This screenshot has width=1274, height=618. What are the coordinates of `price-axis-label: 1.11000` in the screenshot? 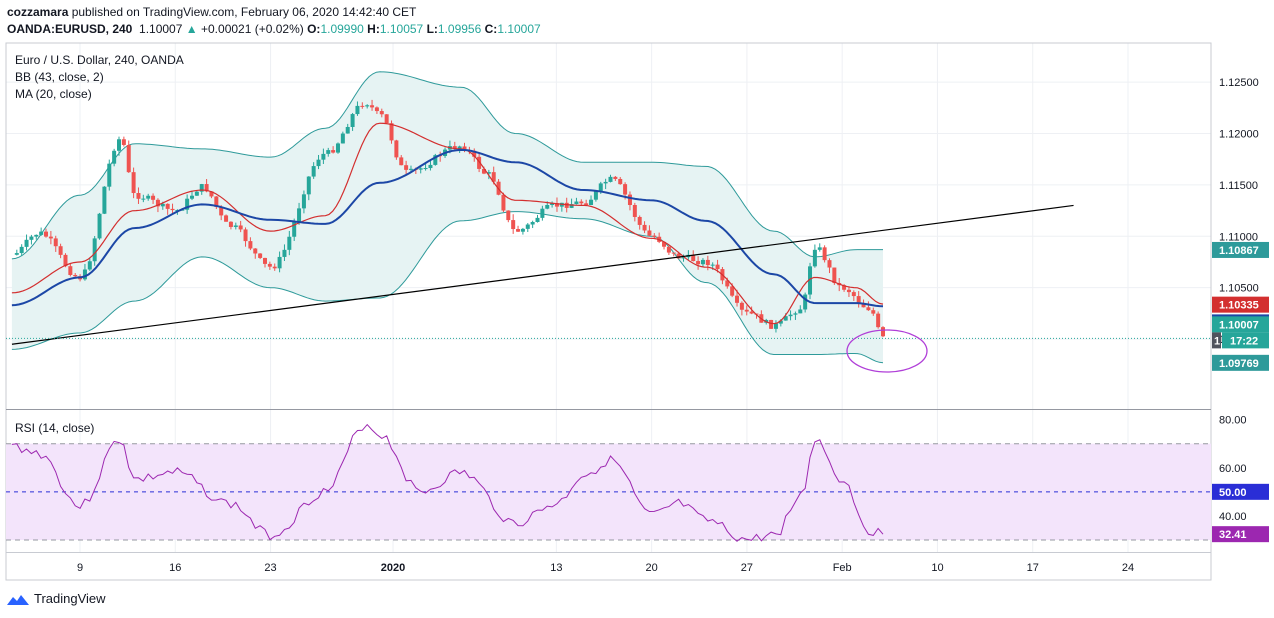 It's located at (1238, 237).